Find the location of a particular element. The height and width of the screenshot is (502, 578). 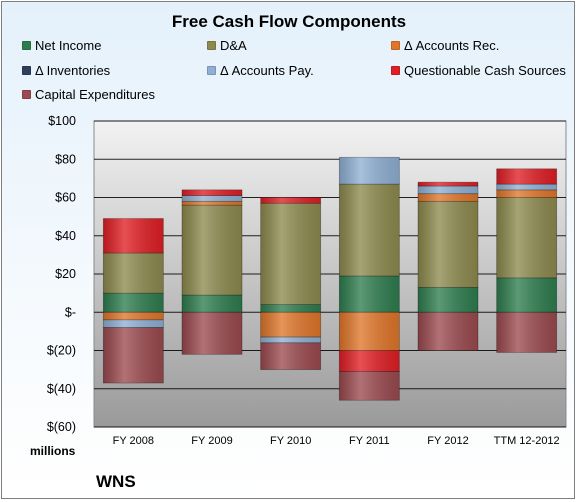

y-tick-label: $(60) is located at coordinates (61, 427).